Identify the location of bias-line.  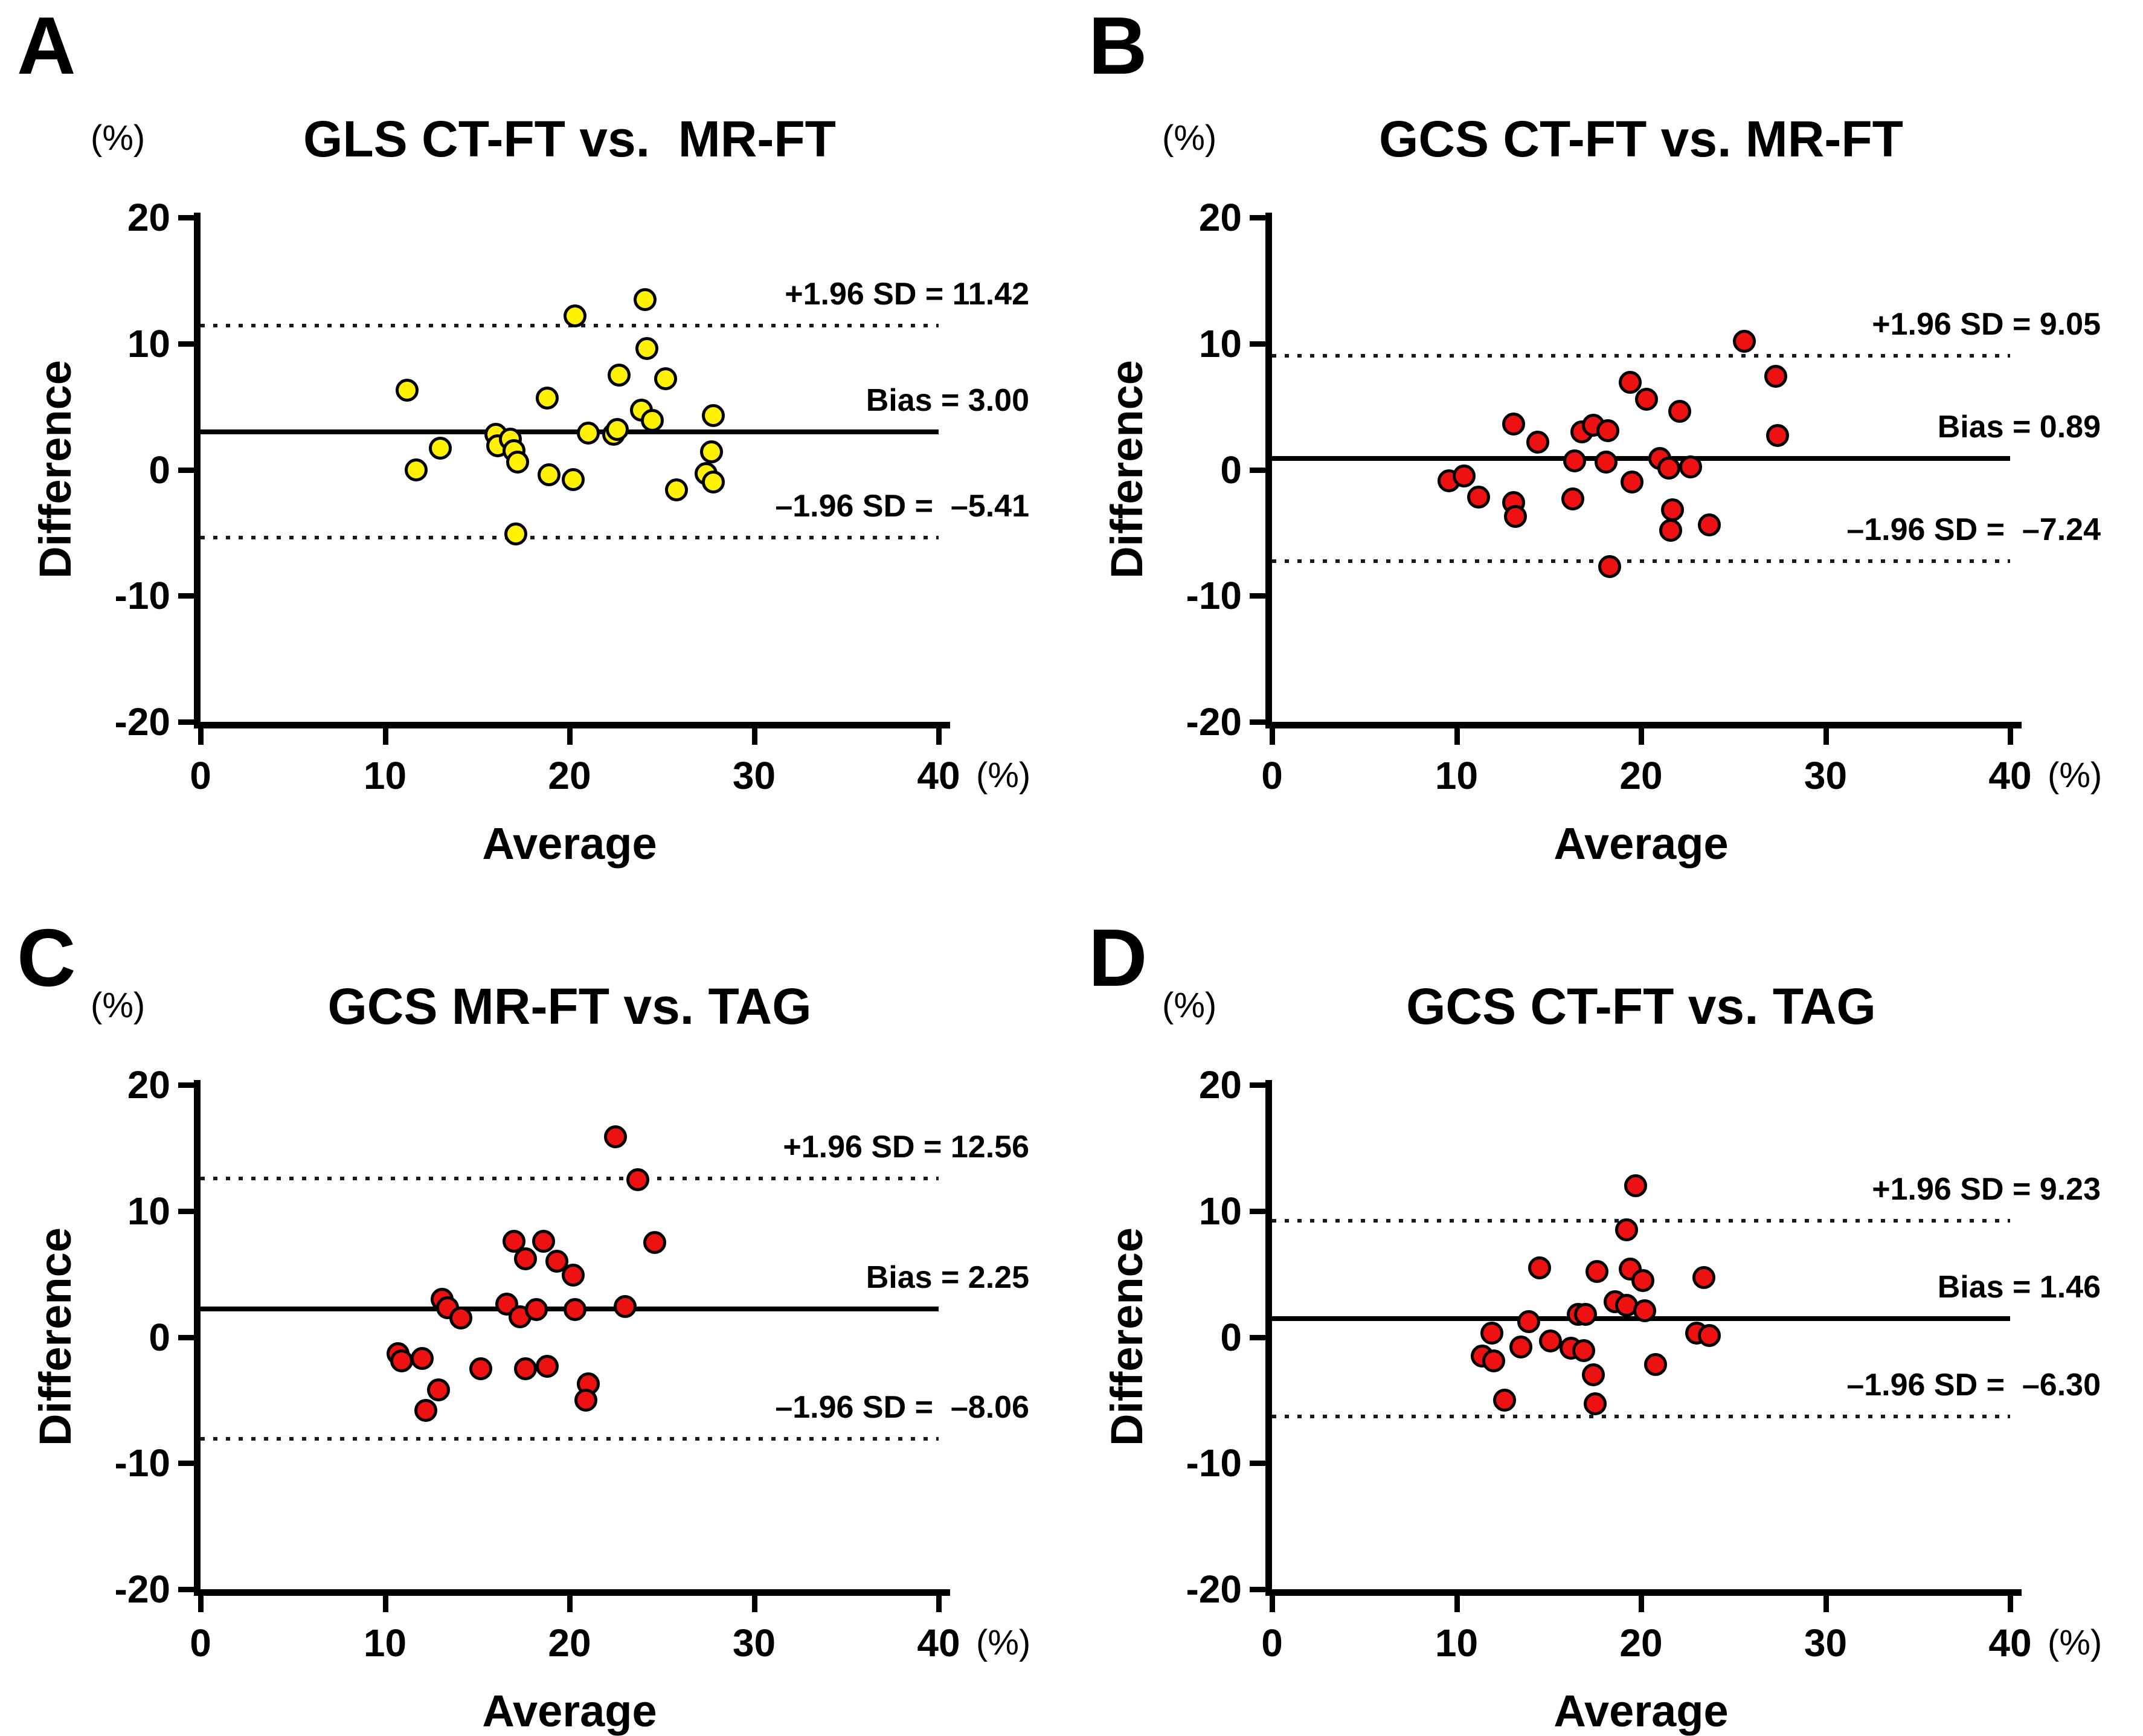
(1641, 458).